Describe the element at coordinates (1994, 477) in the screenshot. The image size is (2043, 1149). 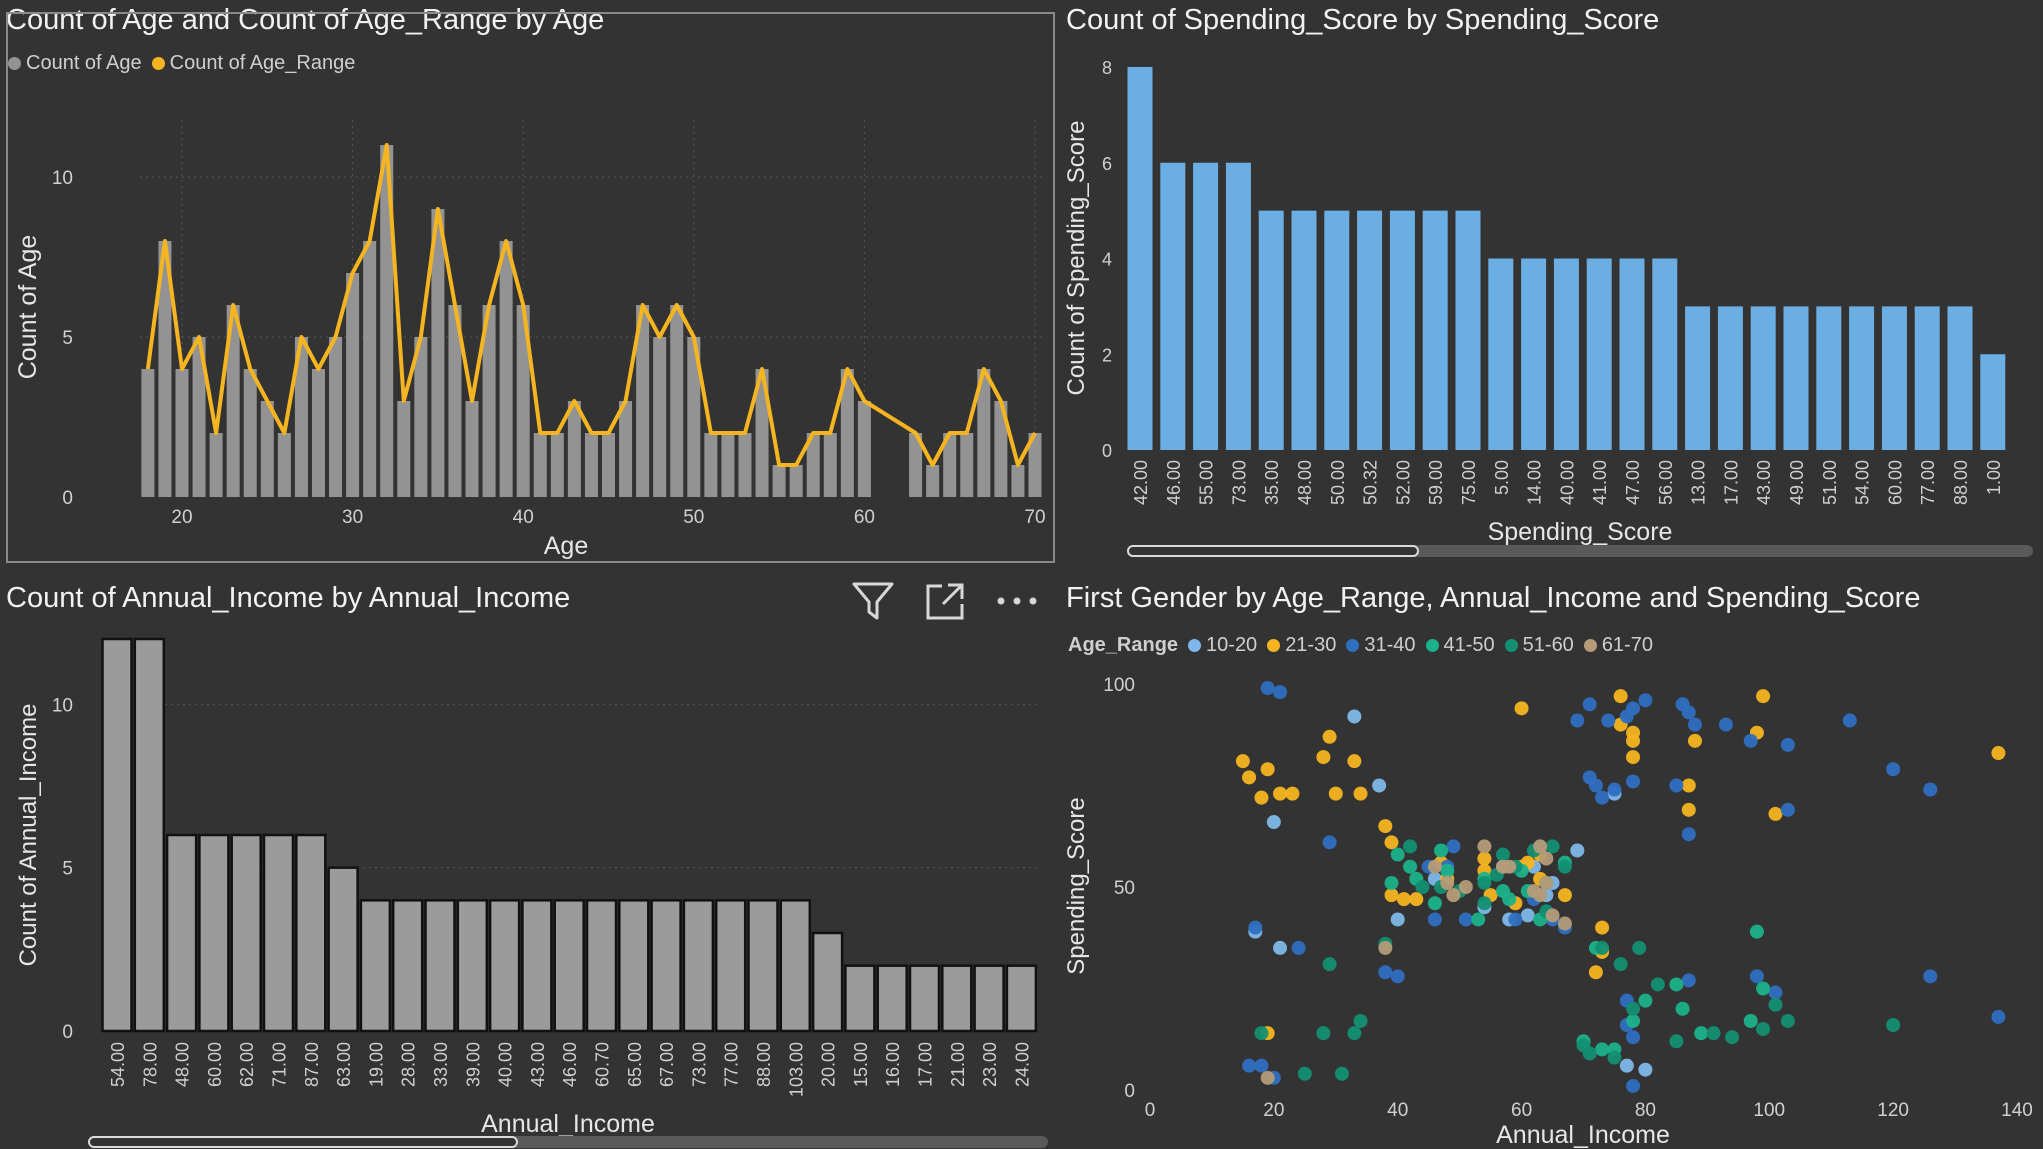
I see `x-tick-label: 1.00` at that location.